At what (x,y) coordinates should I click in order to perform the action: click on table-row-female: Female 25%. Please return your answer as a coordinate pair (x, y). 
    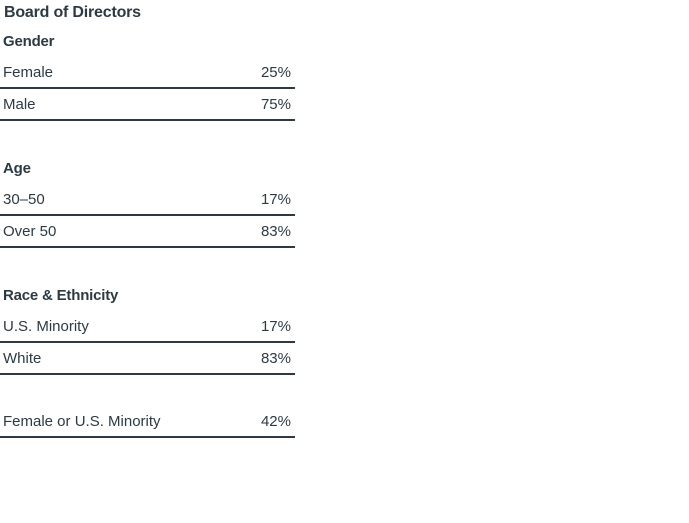
    Looking at the image, I should click on (147, 73).